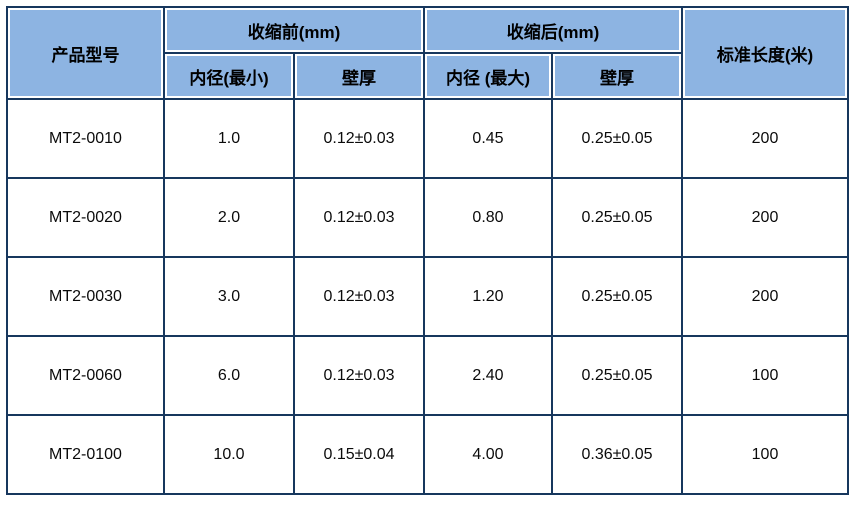  I want to click on cell-inner-diameter-max: 4.00, so click(488, 454).